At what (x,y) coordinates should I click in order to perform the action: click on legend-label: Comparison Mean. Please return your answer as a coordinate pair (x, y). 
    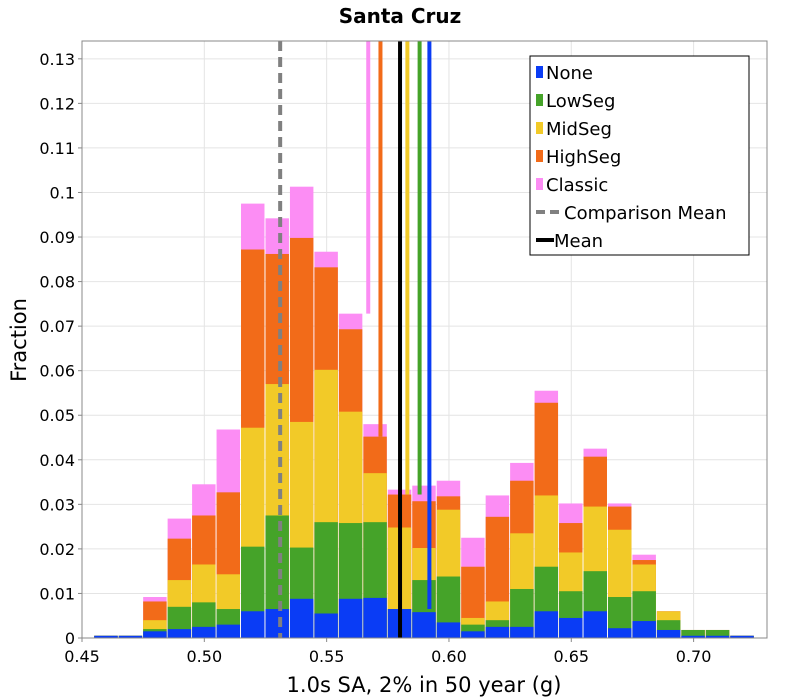
    Looking at the image, I should click on (645, 213).